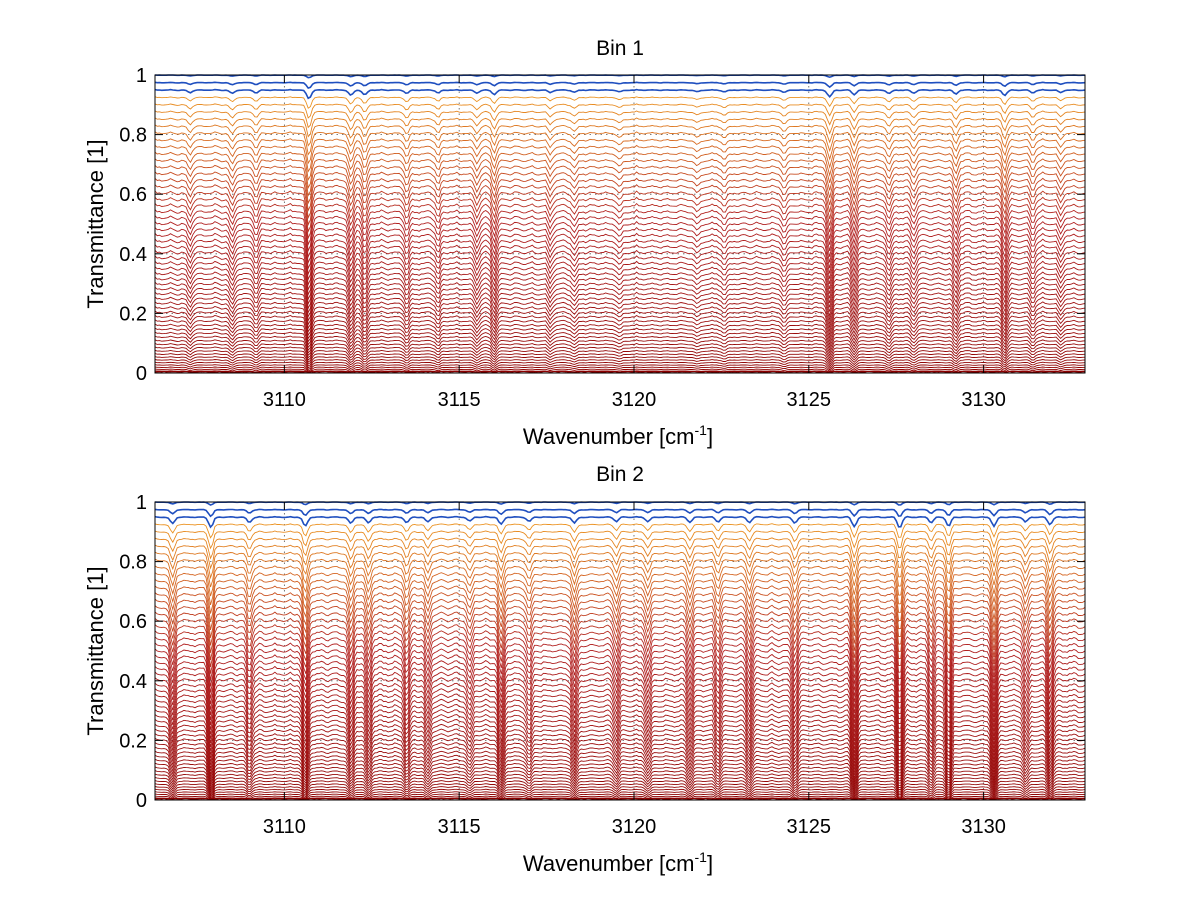 This screenshot has height=901, width=1200. What do you see at coordinates (620, 48) in the screenshot?
I see `chart-title: Bin 1` at bounding box center [620, 48].